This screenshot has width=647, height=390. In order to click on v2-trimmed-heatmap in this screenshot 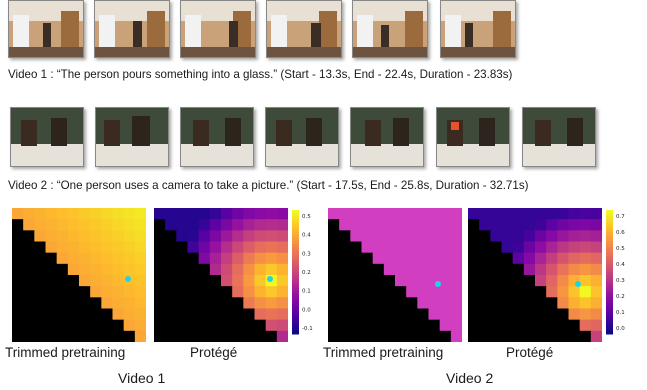, I will do `click(395, 275)`.